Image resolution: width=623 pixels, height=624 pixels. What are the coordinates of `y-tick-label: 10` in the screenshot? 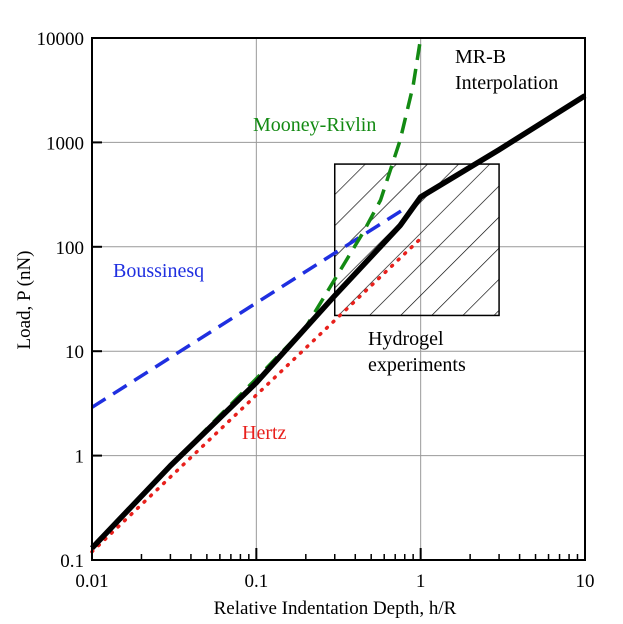 It's located at (74, 352).